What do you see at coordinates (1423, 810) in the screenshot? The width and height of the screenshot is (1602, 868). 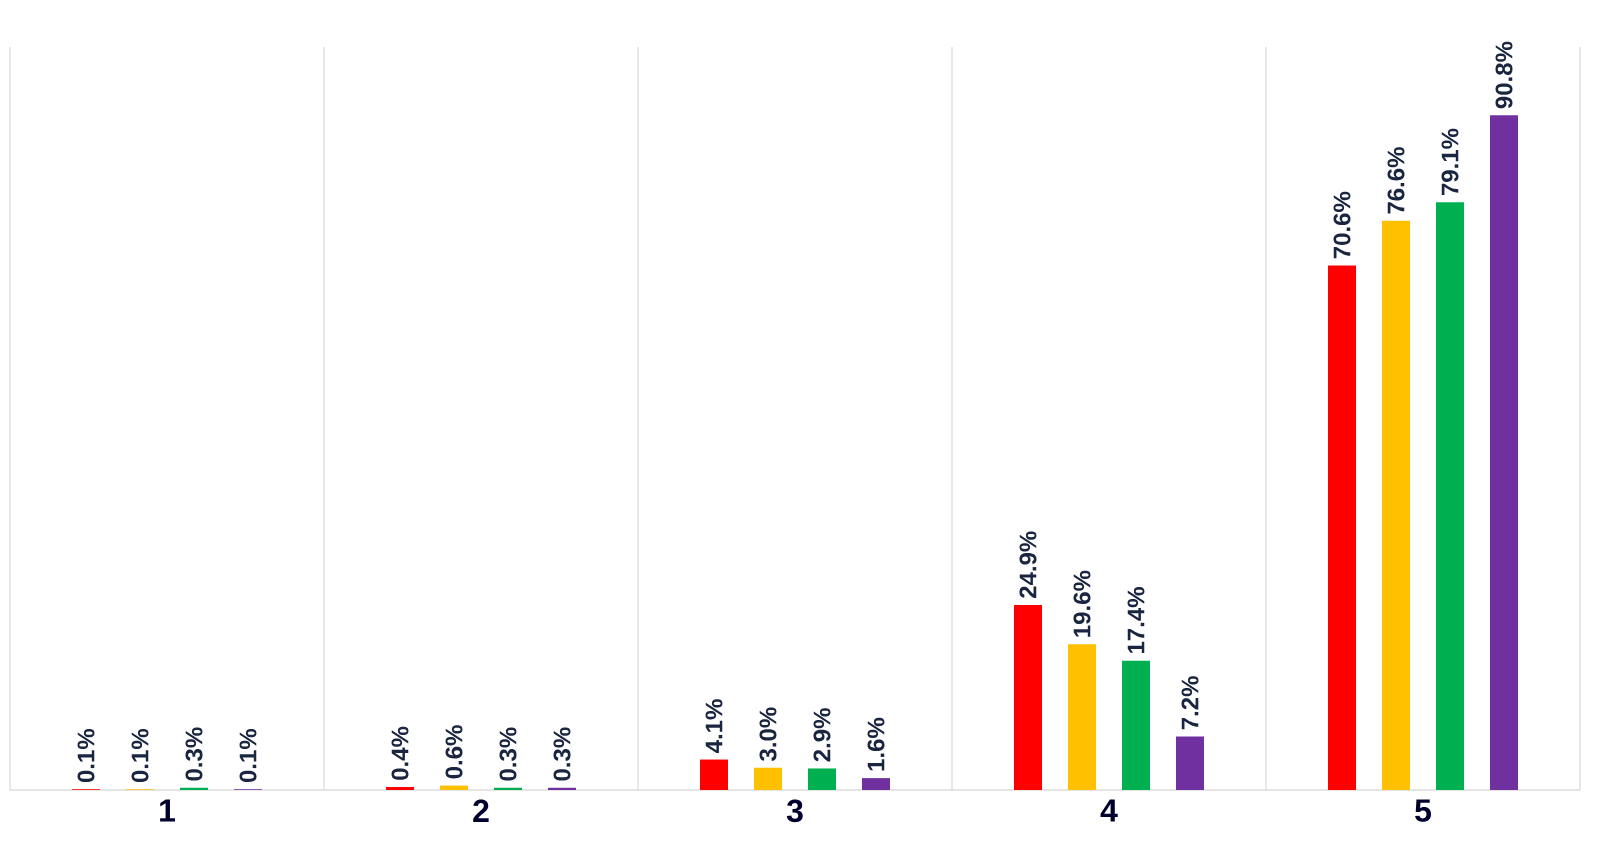 I see `x-tick-label: 5` at bounding box center [1423, 810].